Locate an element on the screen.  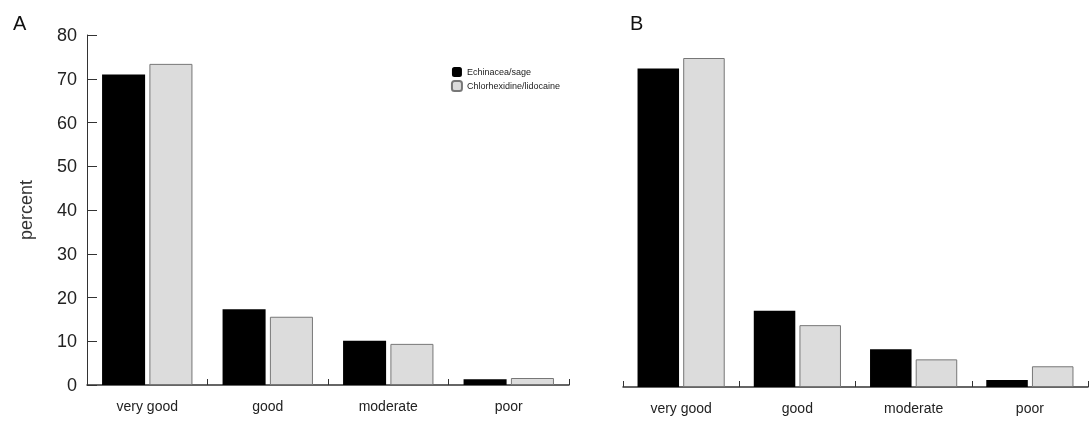
legend-label: Chlorhexidine/lidocaine is located at coordinates (513, 86).